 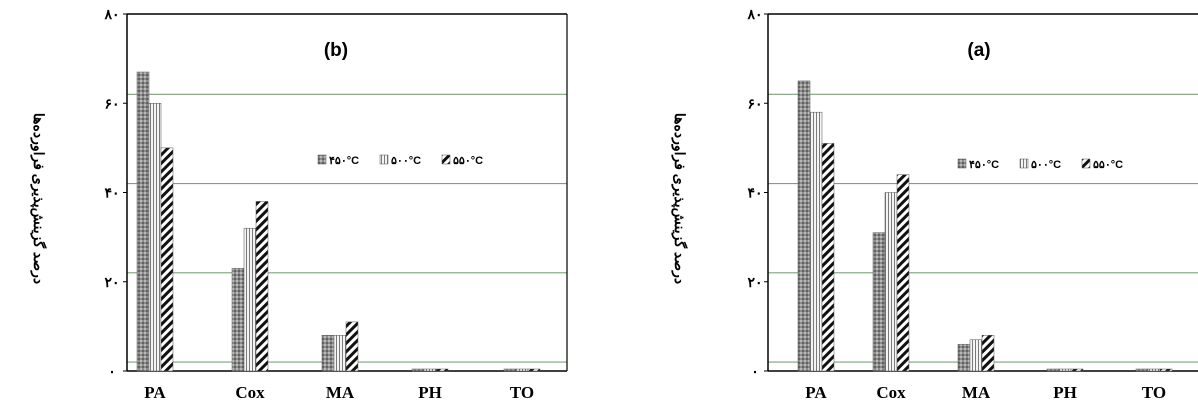 I want to click on panel-label: (a), so click(x=978, y=50).